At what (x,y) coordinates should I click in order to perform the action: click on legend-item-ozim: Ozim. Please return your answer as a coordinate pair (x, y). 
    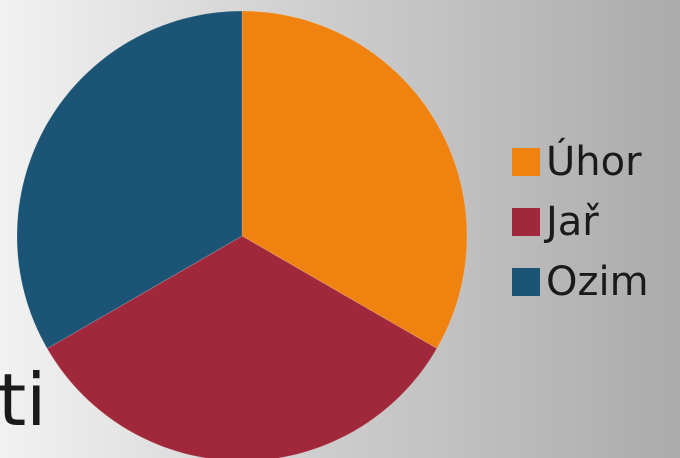
    Looking at the image, I should click on (580, 282).